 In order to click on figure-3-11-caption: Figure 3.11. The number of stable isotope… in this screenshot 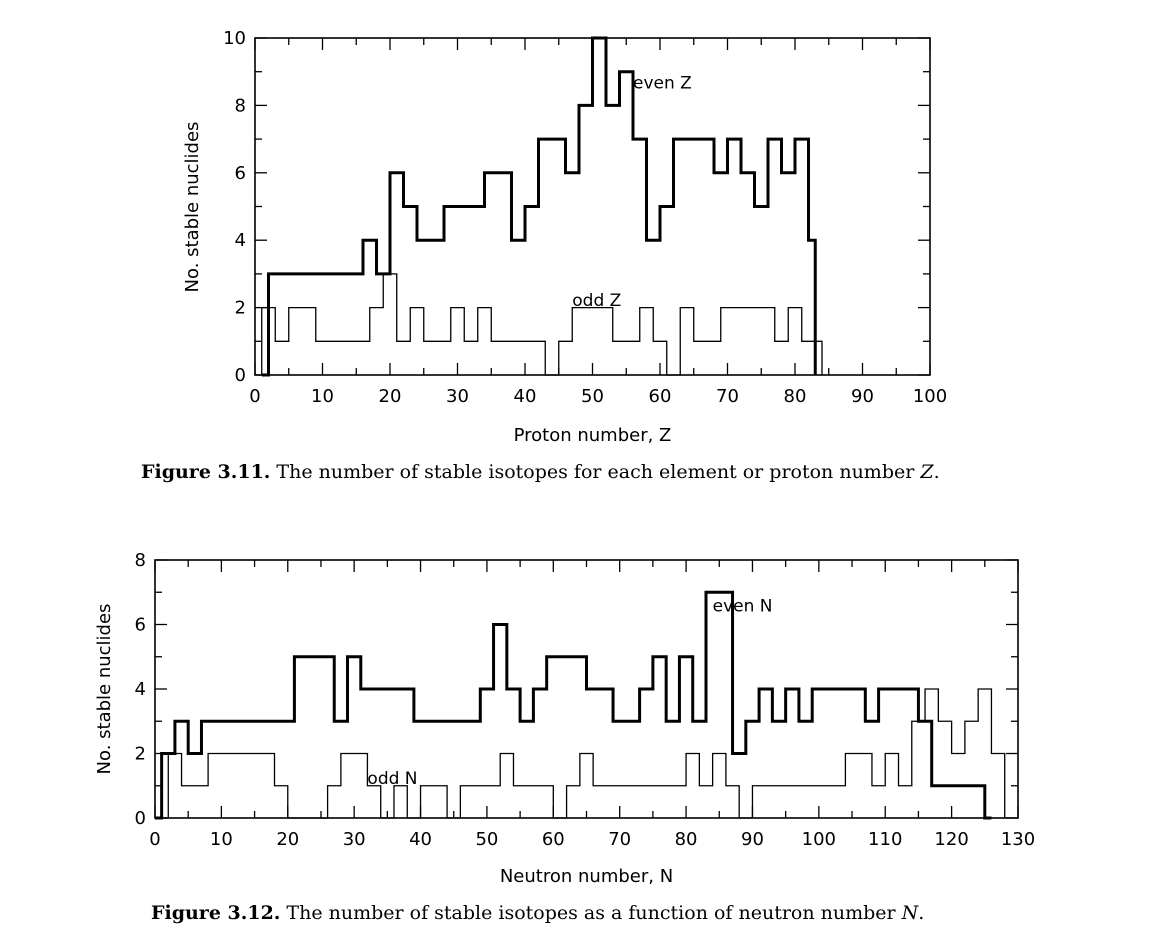, I will do `click(540, 472)`.